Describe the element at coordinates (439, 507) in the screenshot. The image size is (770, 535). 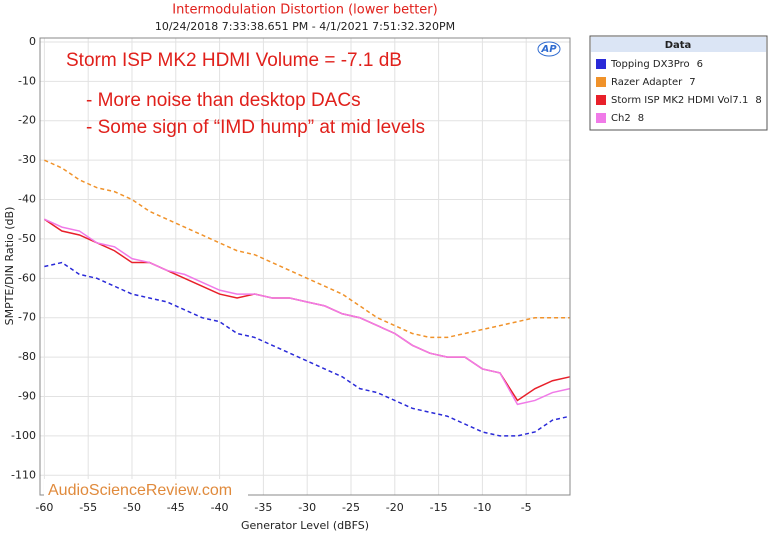
I see `x-tick-label: -15` at that location.